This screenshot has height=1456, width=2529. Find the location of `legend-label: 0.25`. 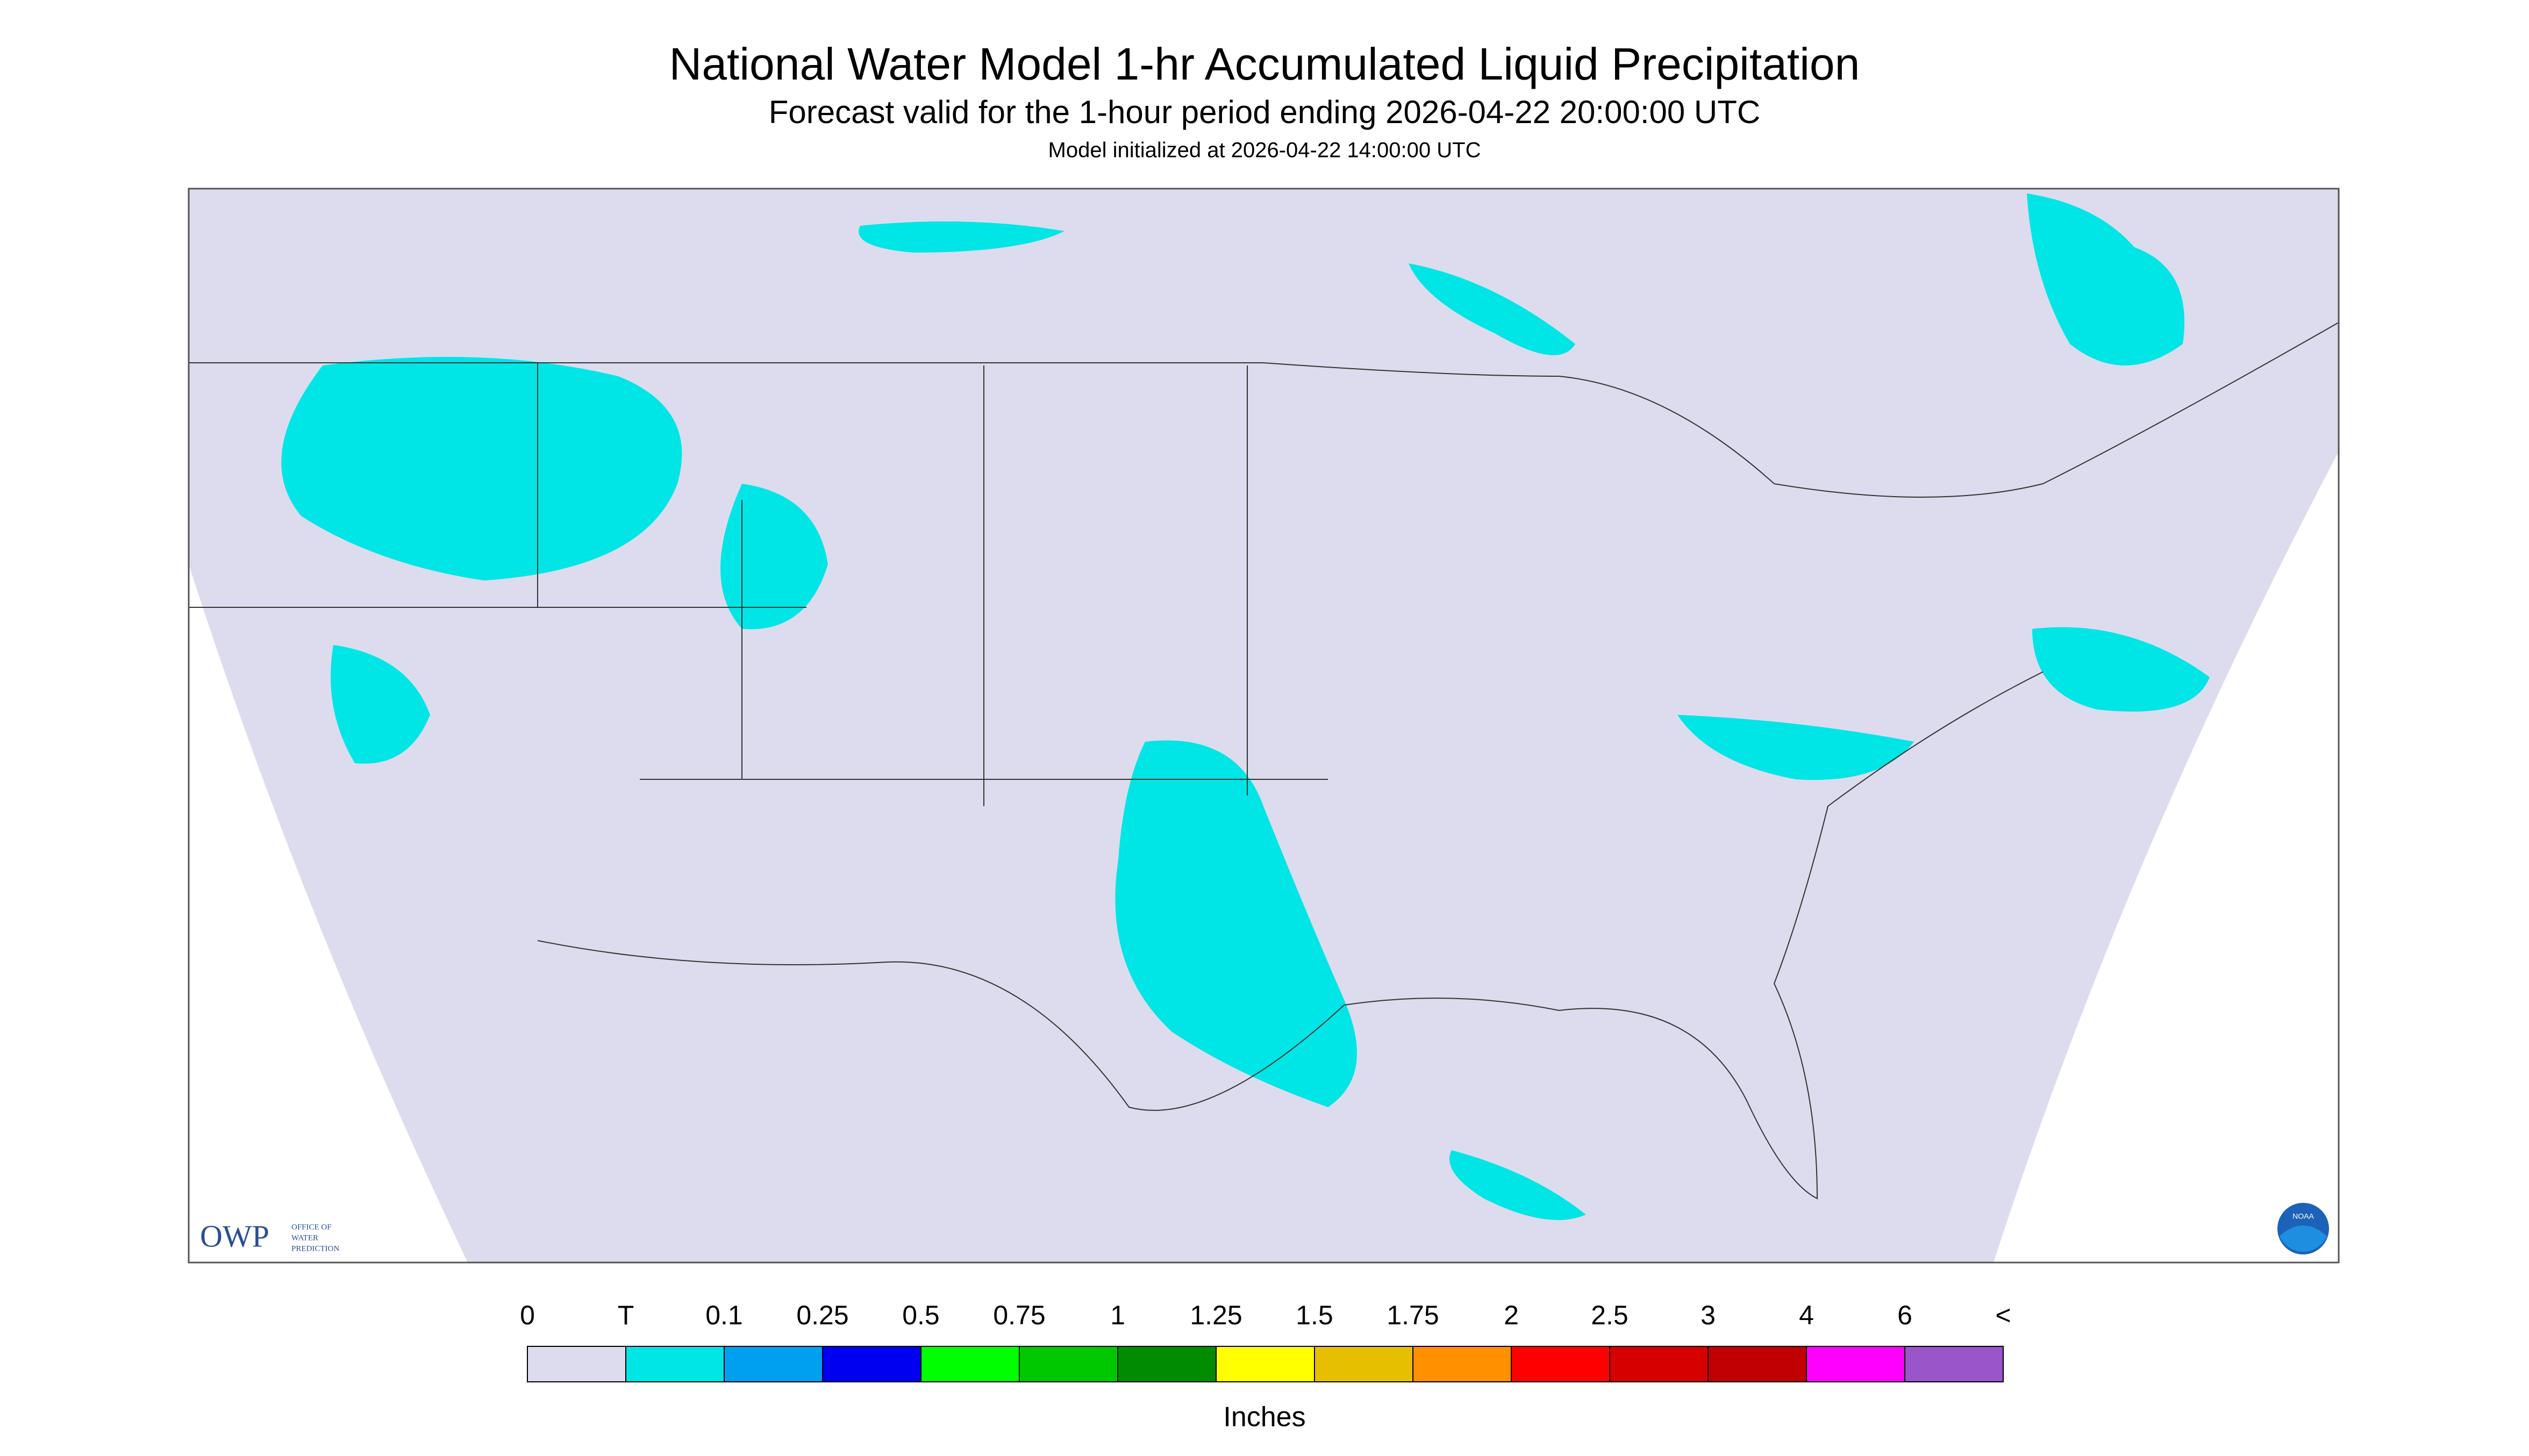

legend-label: 0.25 is located at coordinates (822, 1315).